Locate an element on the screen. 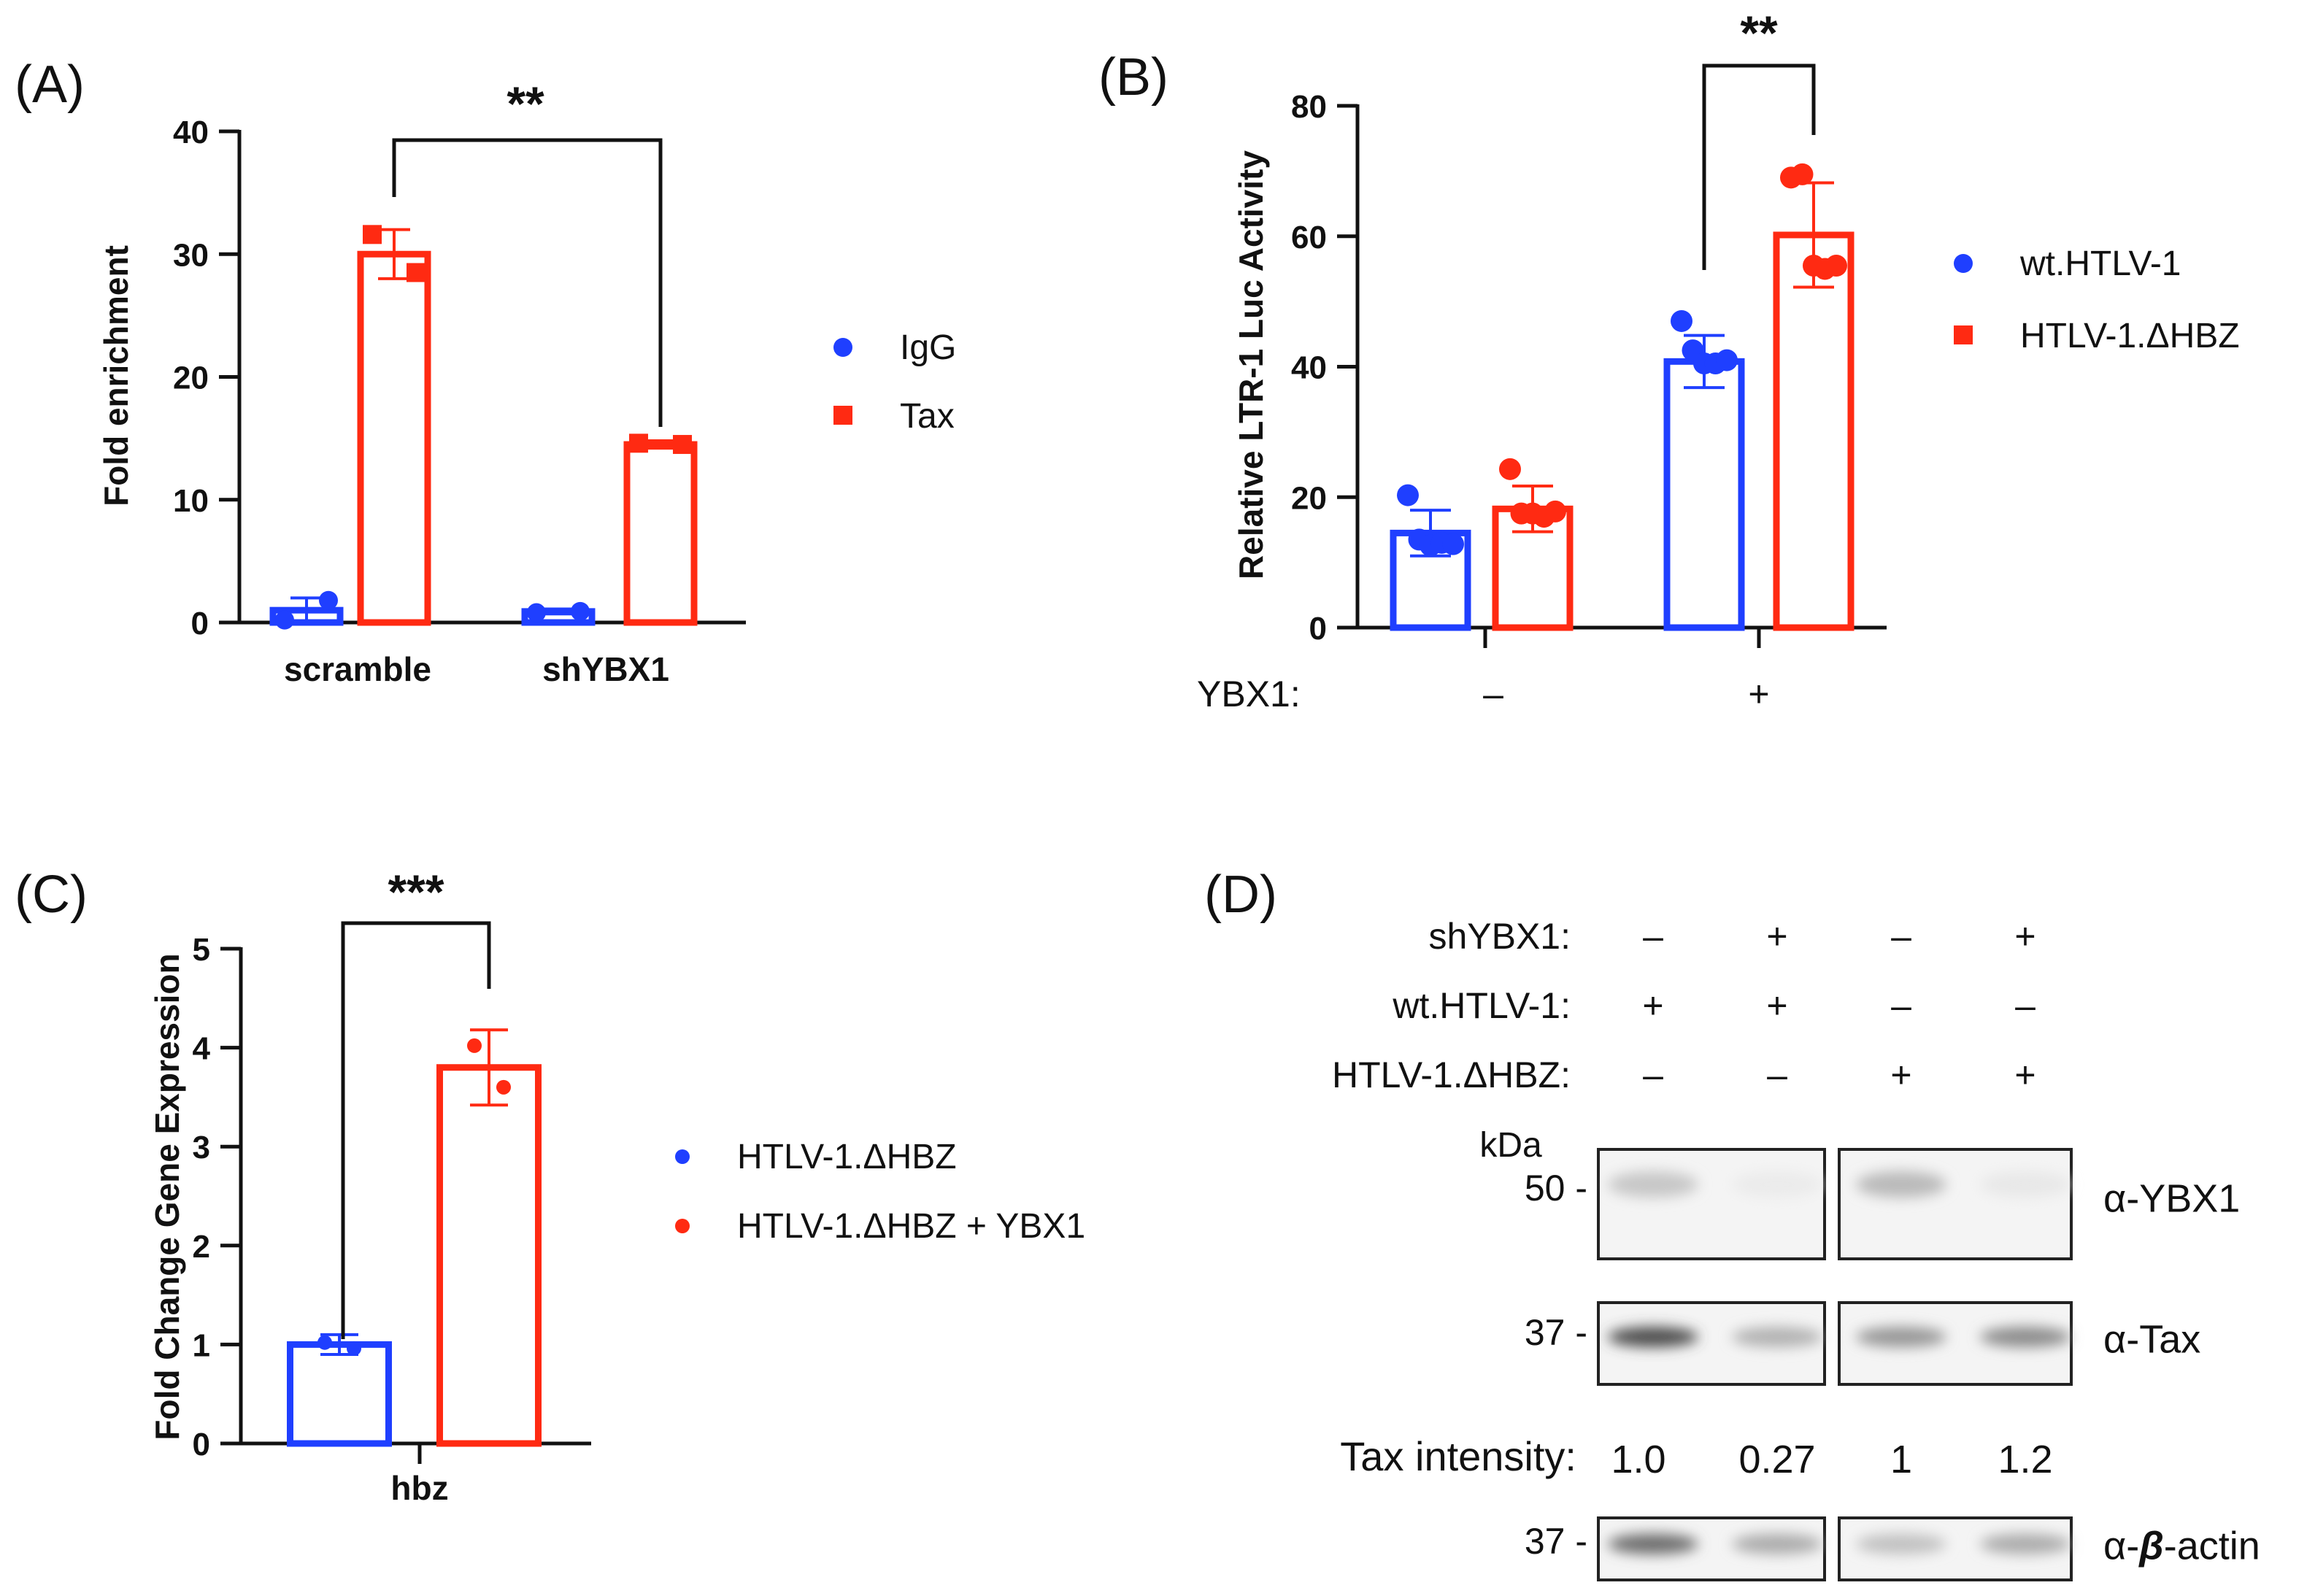  antibody-suffix: -actin is located at coordinates (2212, 1546).